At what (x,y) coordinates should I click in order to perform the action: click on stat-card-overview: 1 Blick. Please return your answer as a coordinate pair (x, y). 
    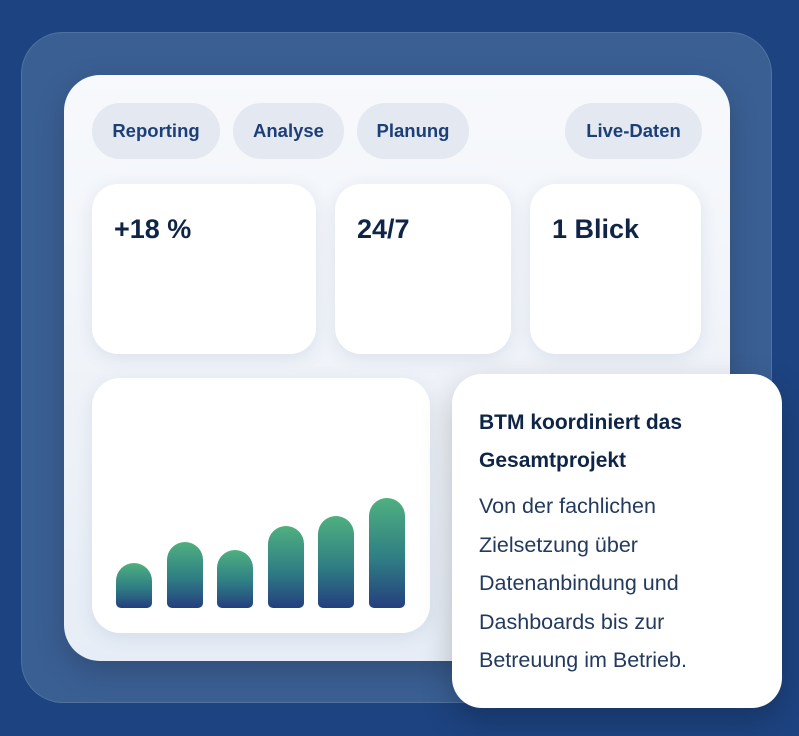
    Looking at the image, I should click on (615, 269).